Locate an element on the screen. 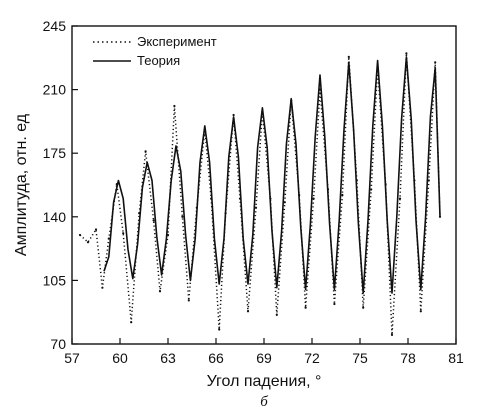 The width and height of the screenshot is (477, 412). x-tick-label: 72 is located at coordinates (312, 358).